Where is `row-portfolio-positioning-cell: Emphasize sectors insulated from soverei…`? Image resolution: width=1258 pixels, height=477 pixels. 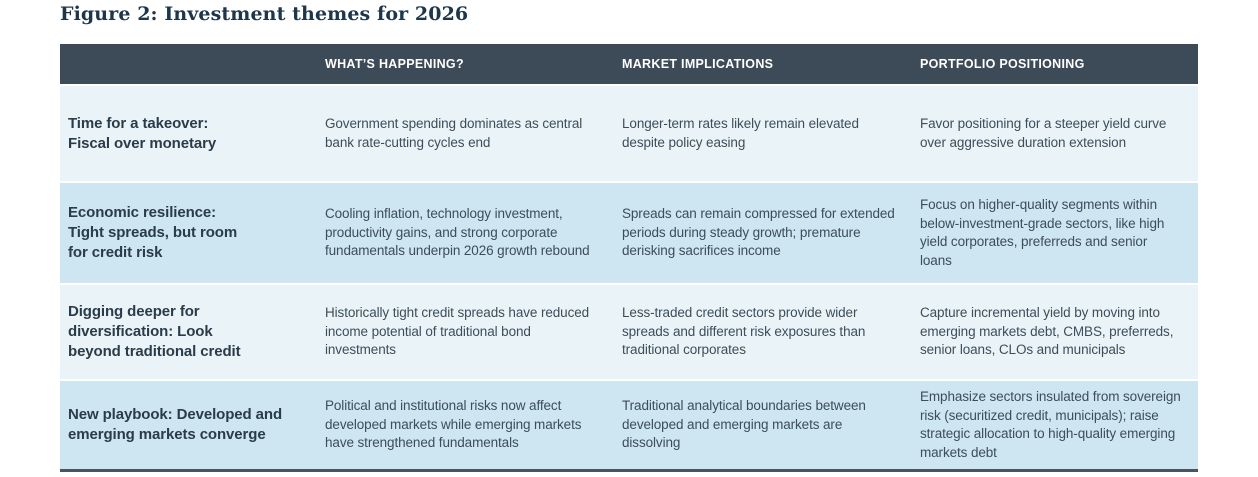 row-portfolio-positioning-cell: Emphasize sectors insulated from soverei… is located at coordinates (1050, 424).